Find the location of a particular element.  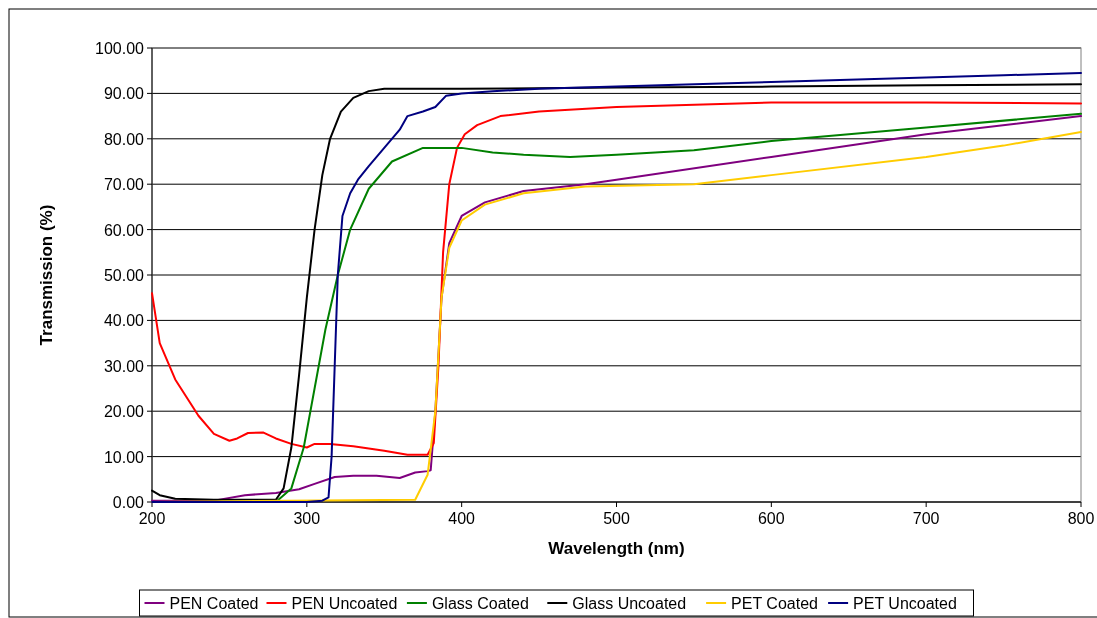

y-tick-label: 40.00 is located at coordinates (124, 321).